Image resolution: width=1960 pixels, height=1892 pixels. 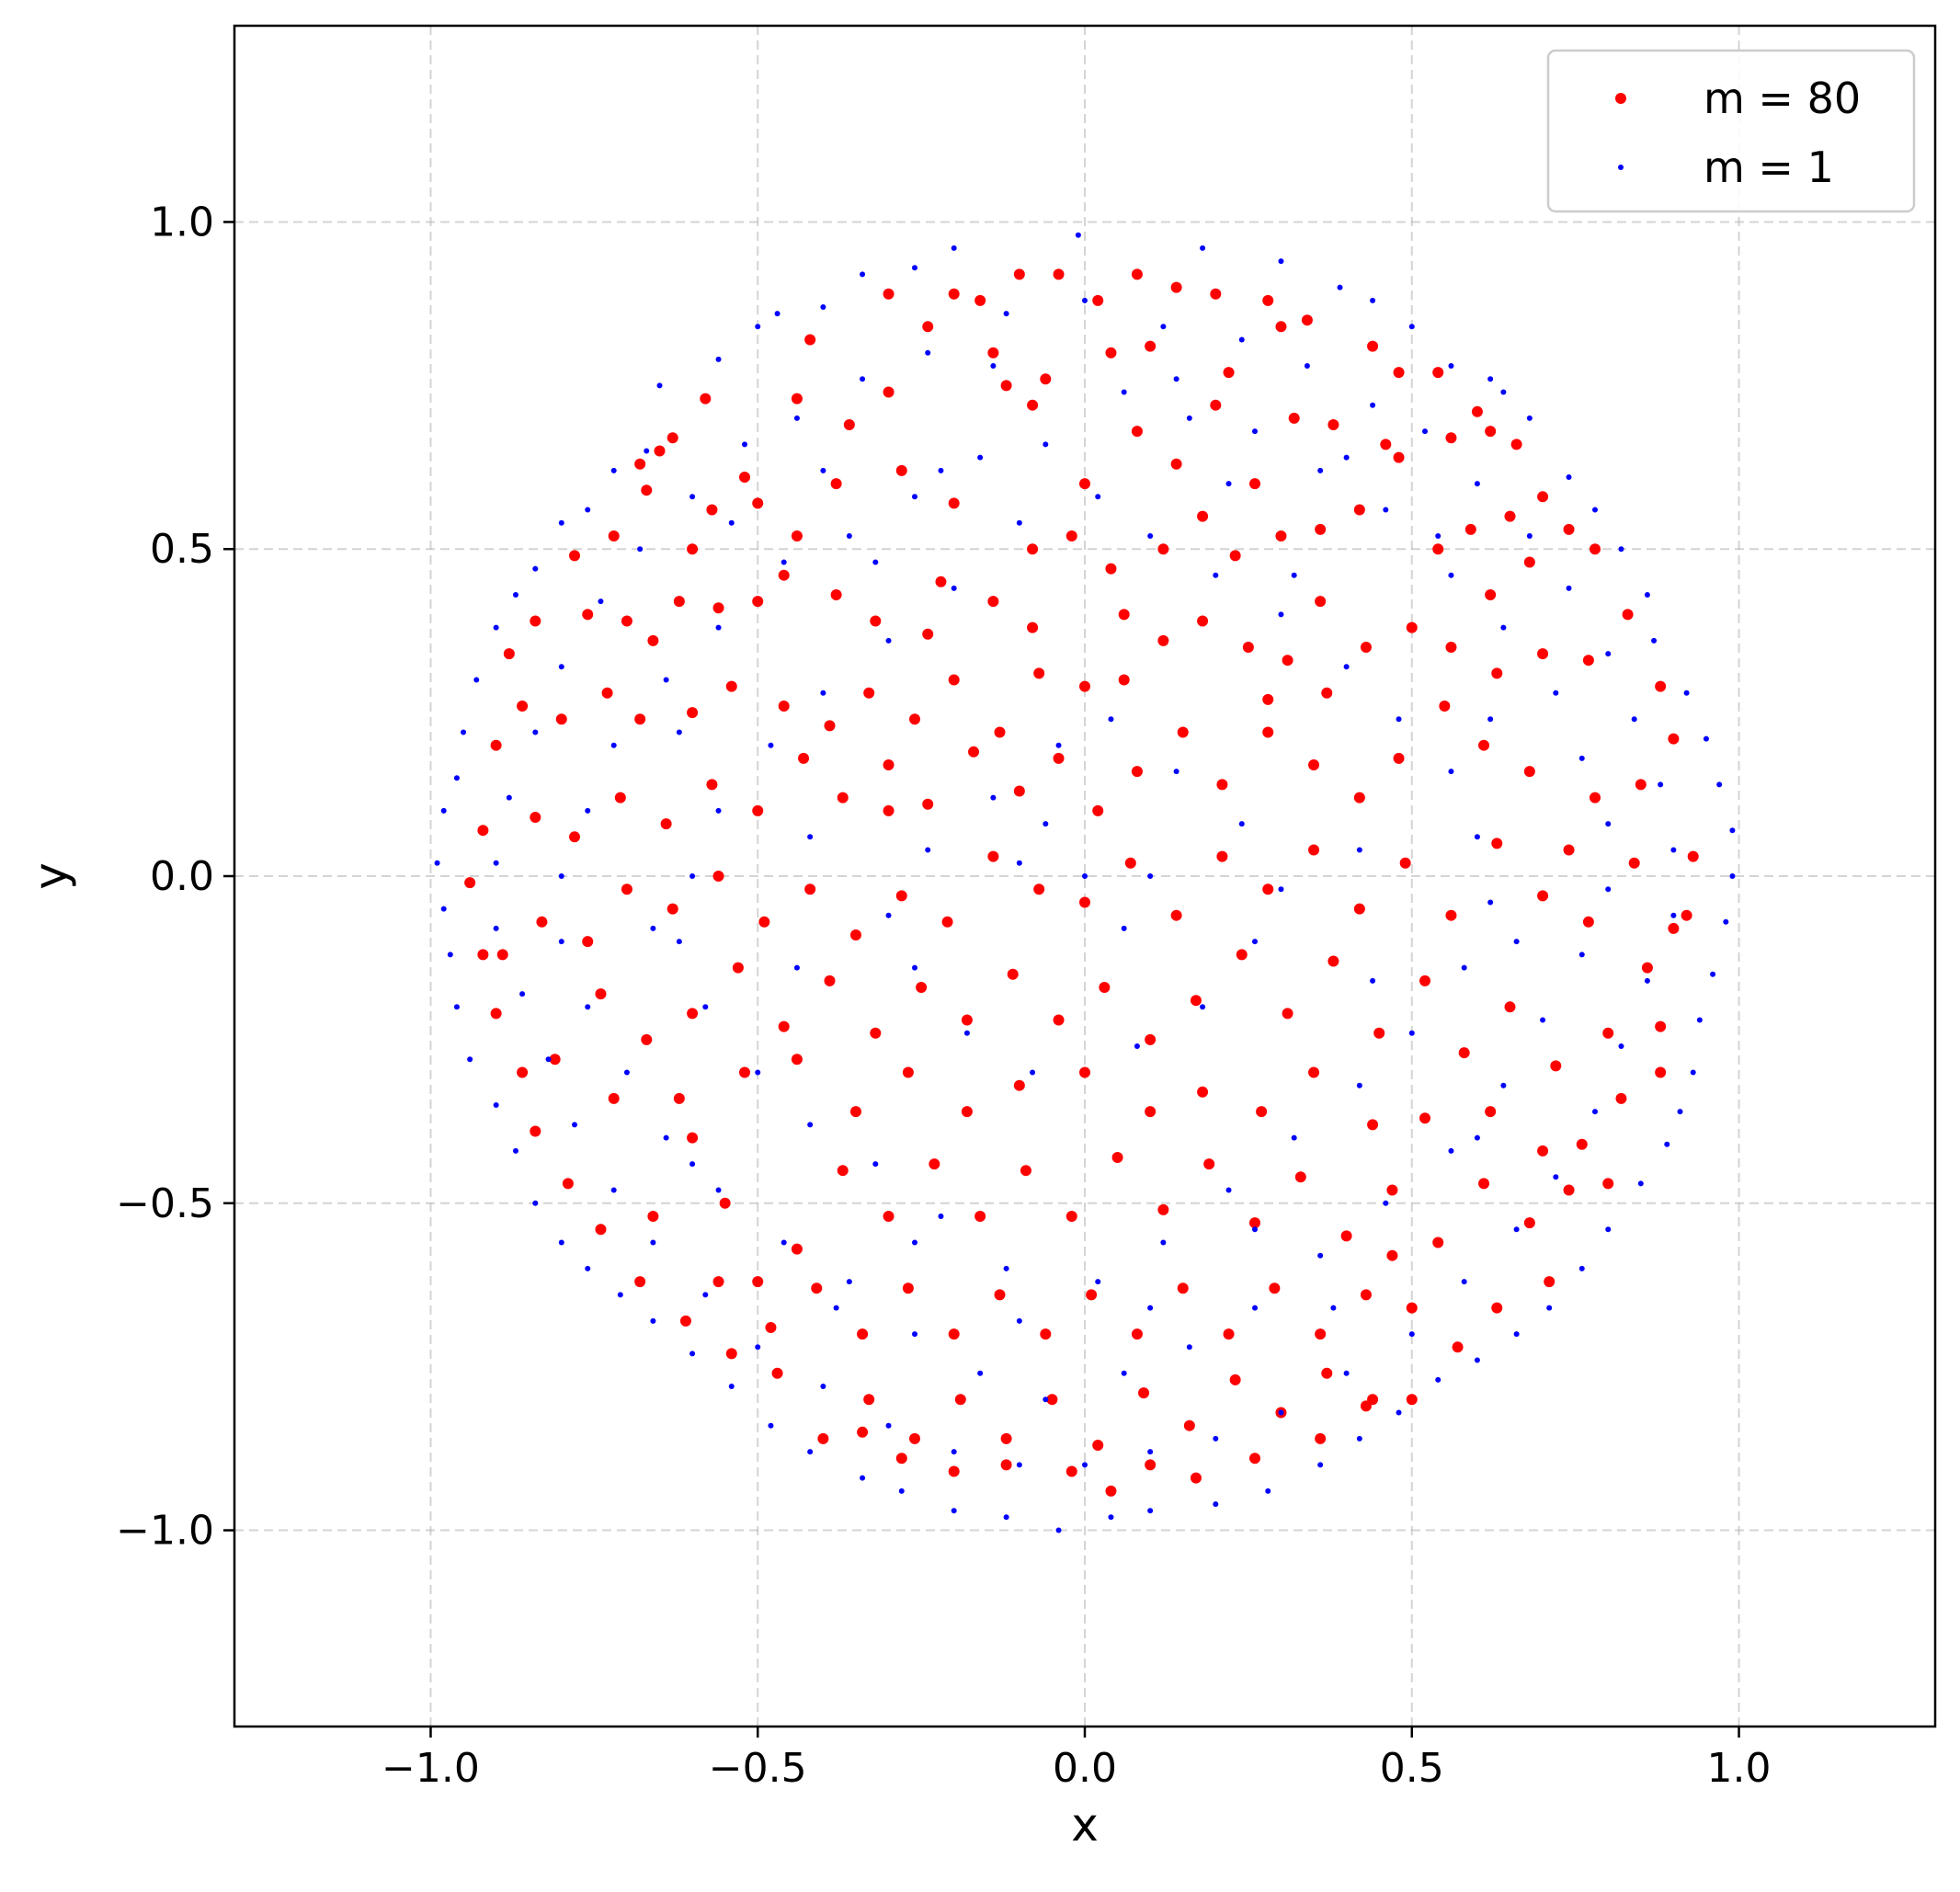 I want to click on x-tick-label: −0.5, so click(x=758, y=1768).